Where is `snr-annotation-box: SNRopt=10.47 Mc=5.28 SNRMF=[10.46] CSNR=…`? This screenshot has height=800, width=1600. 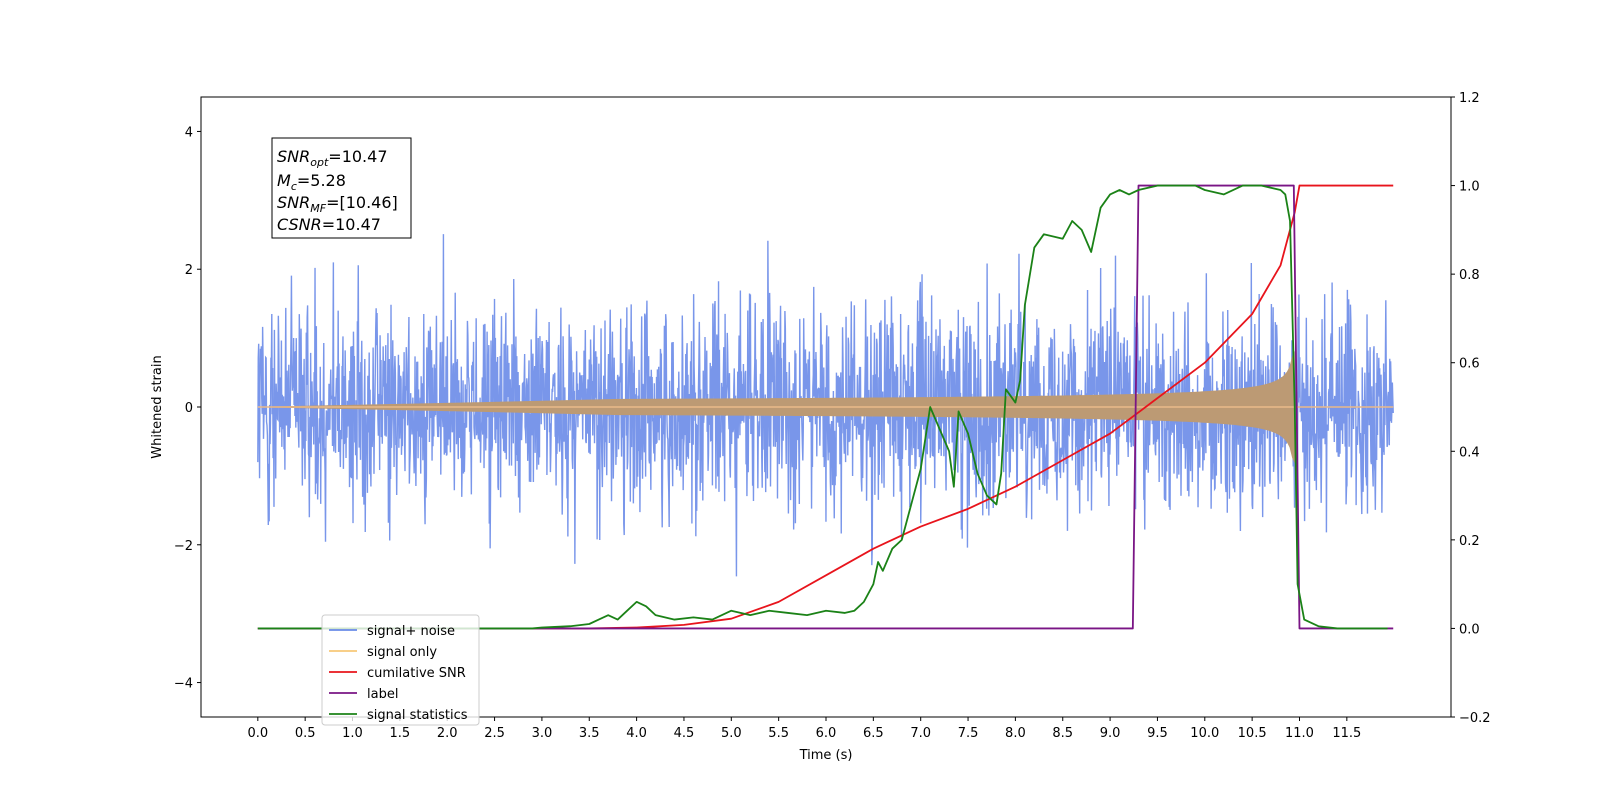
snr-annotation-box: SNRopt=10.47 Mc=5.28 SNRMF=[10.46] CSNR=… is located at coordinates (341, 188).